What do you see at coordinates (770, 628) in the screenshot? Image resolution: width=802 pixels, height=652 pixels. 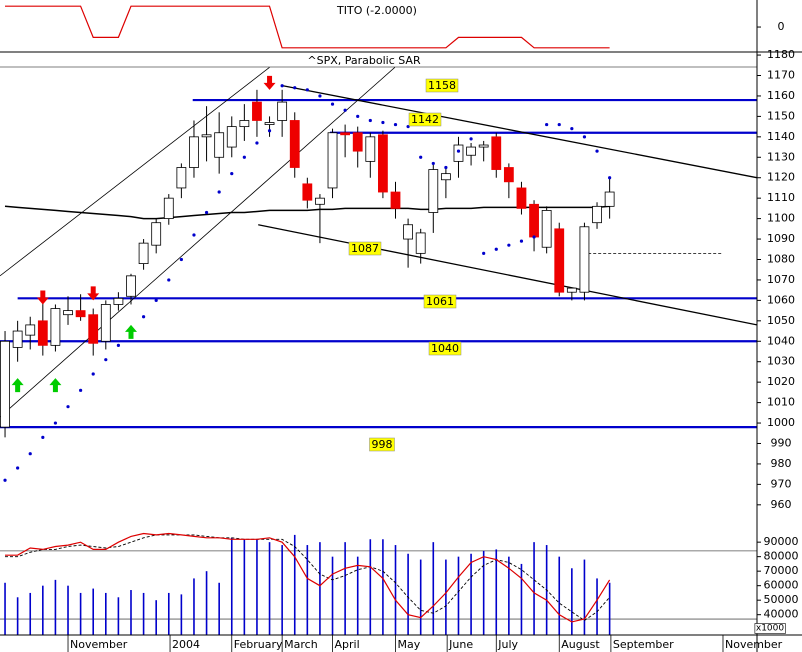 I see `volume-unit-box` at bounding box center [770, 628].